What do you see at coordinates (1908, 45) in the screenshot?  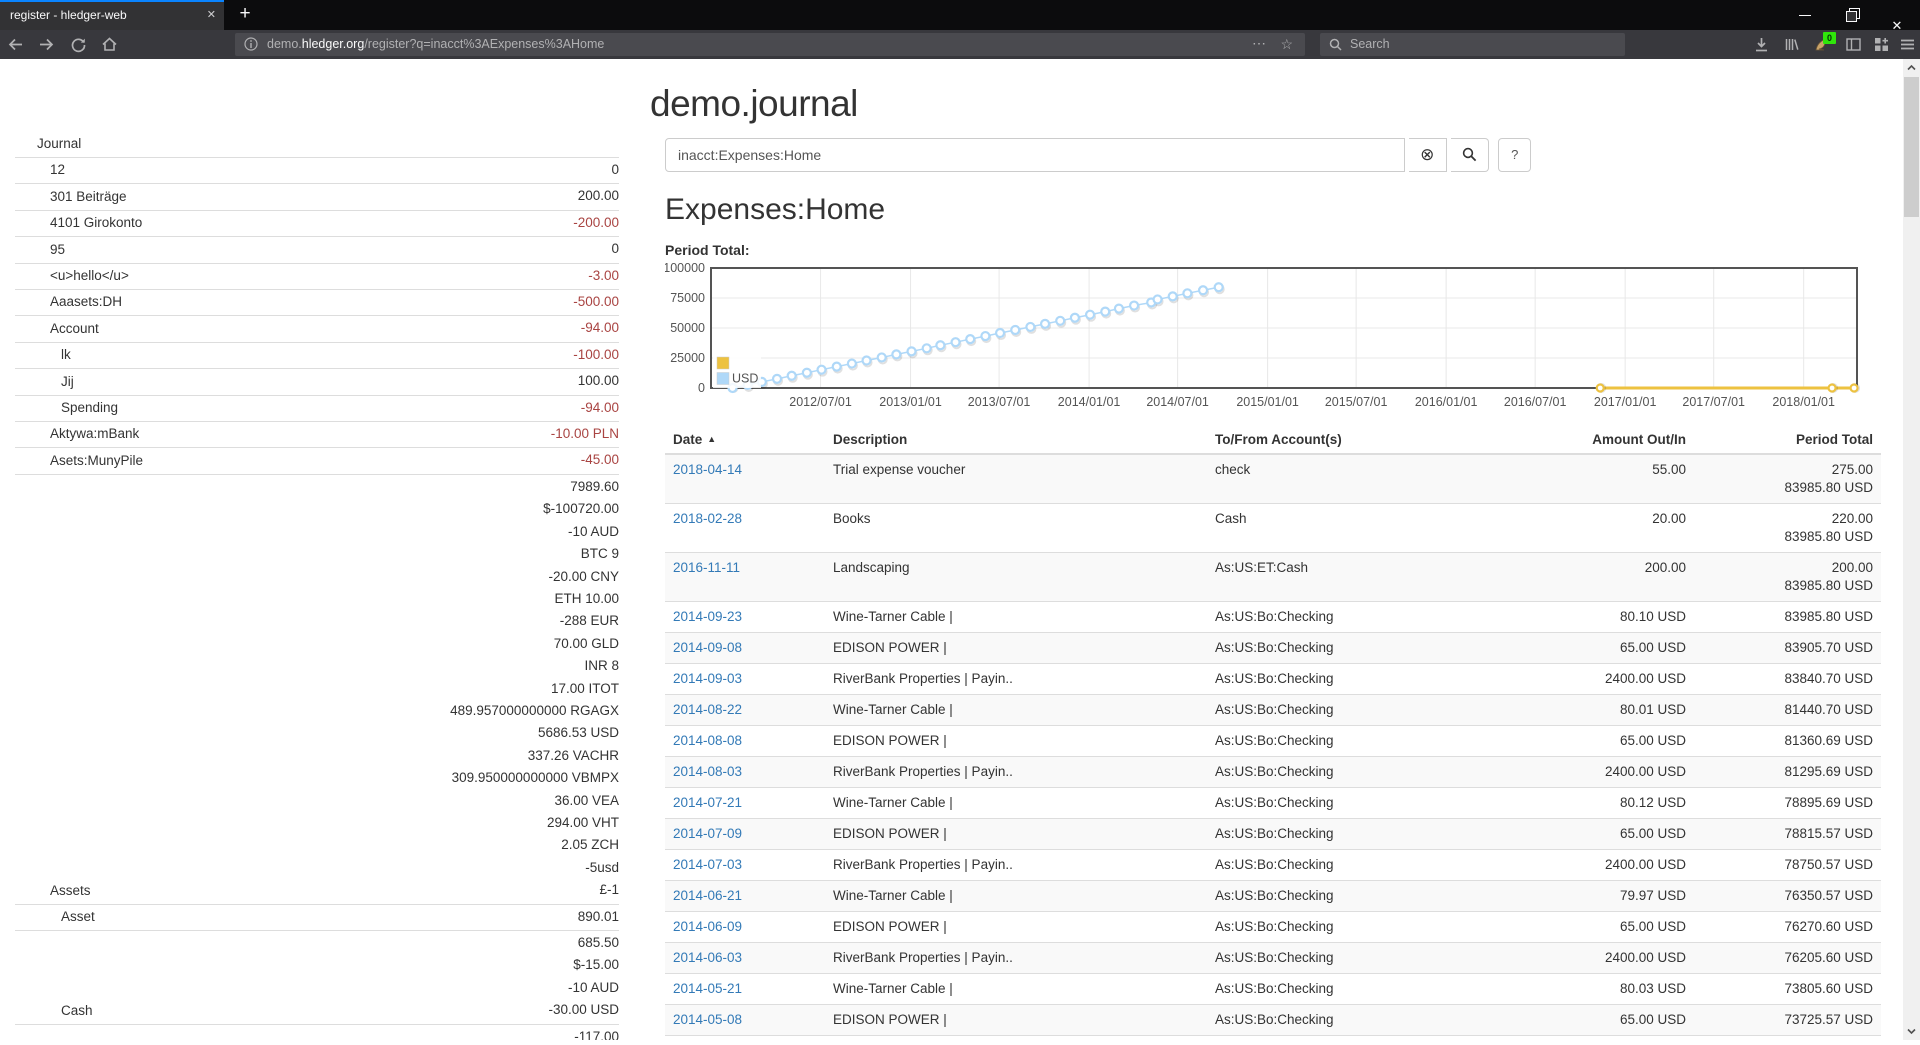 I see `menu-hamburger-icon` at bounding box center [1908, 45].